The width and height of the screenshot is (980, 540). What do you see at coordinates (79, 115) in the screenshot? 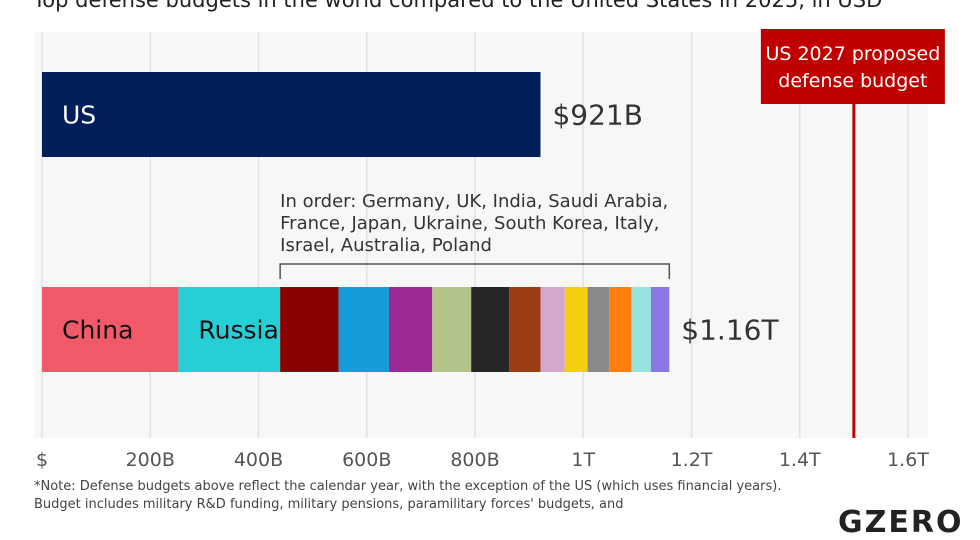
I see `segment-label: US` at bounding box center [79, 115].